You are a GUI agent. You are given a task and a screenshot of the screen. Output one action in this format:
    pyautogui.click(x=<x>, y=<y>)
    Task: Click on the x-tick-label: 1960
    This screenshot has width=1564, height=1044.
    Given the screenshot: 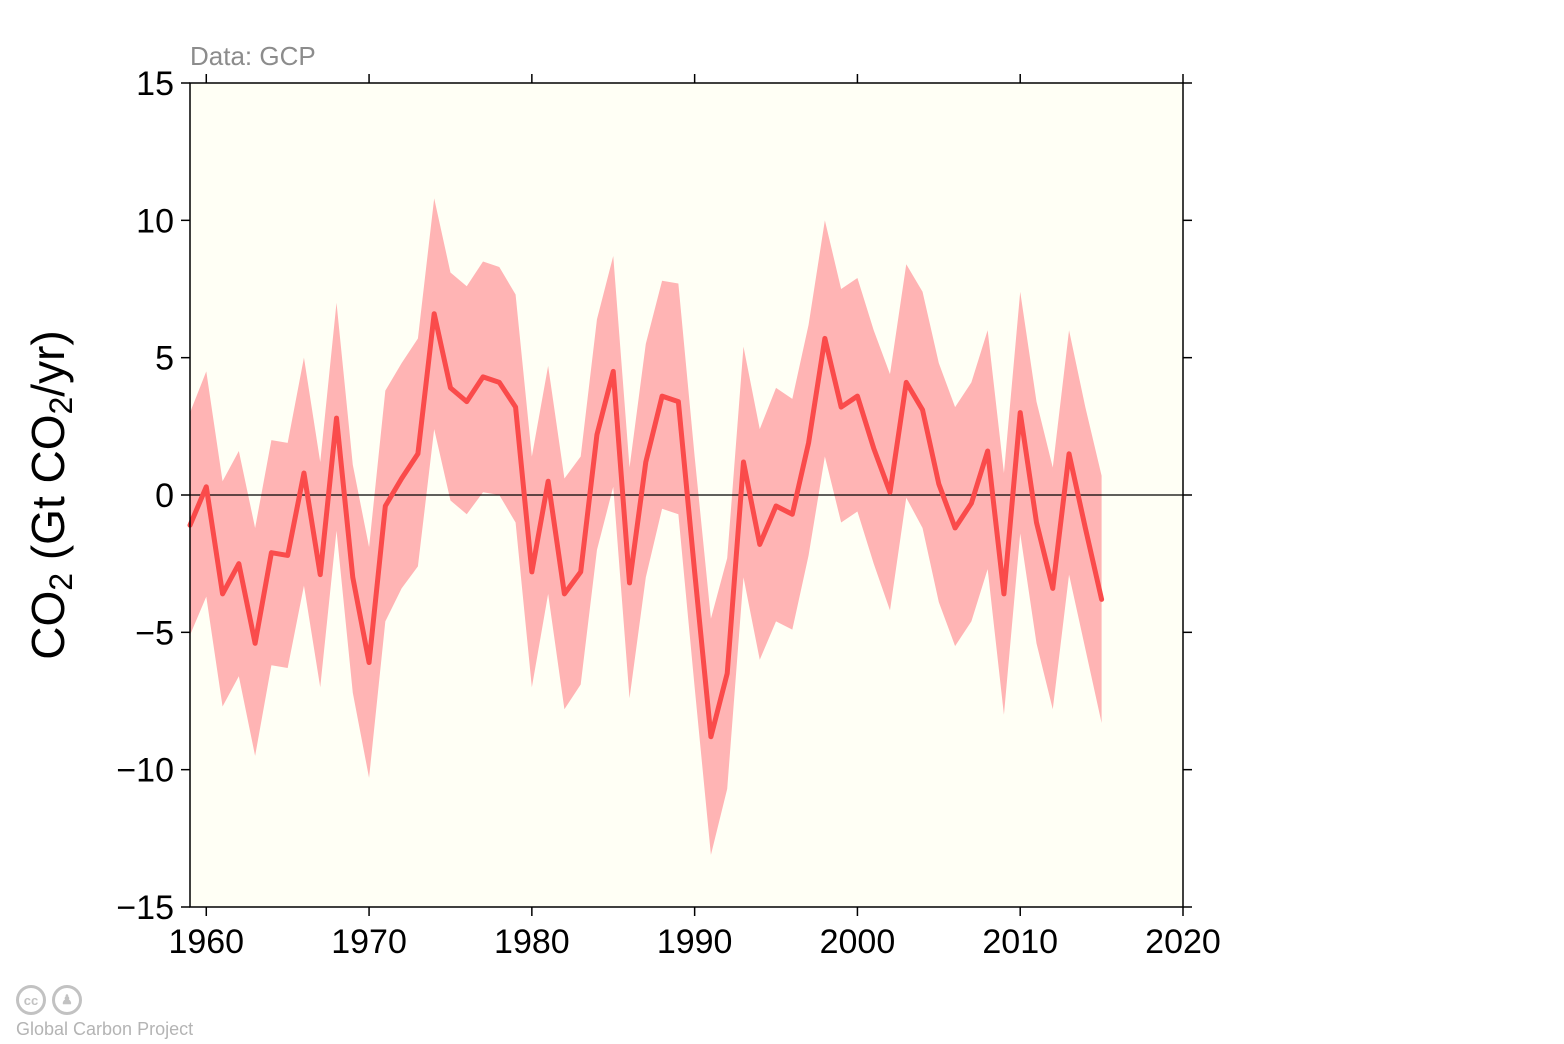 What is the action you would take?
    pyautogui.click(x=206, y=942)
    